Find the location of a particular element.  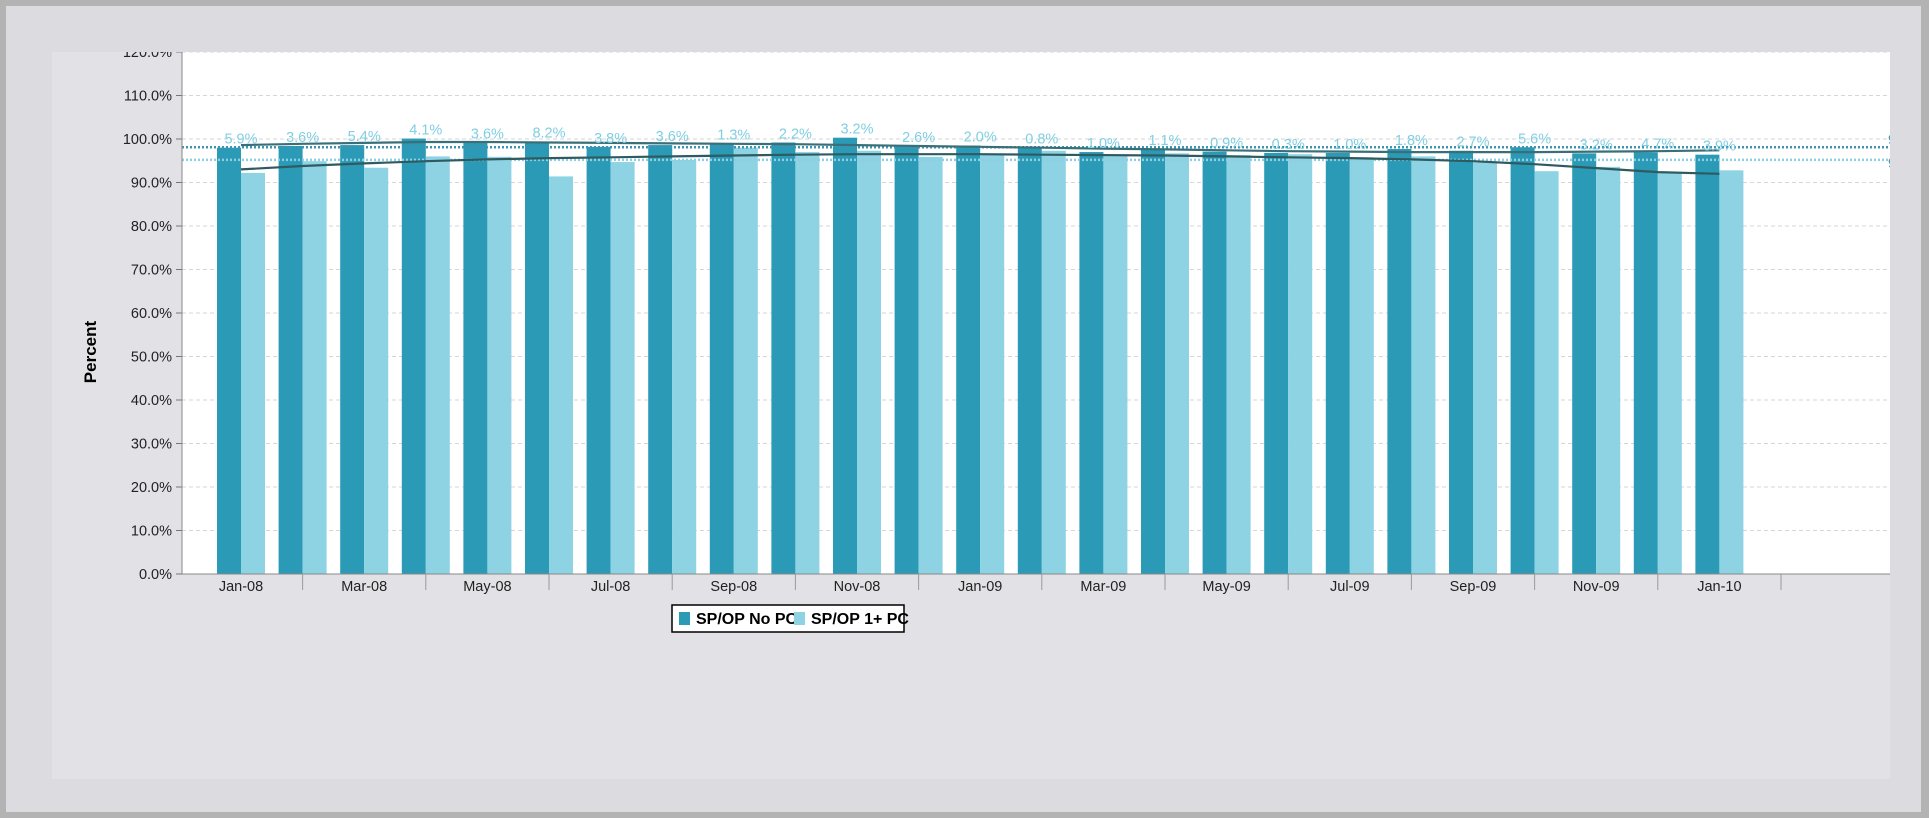

data-label: 1.1% is located at coordinates (1164, 141).